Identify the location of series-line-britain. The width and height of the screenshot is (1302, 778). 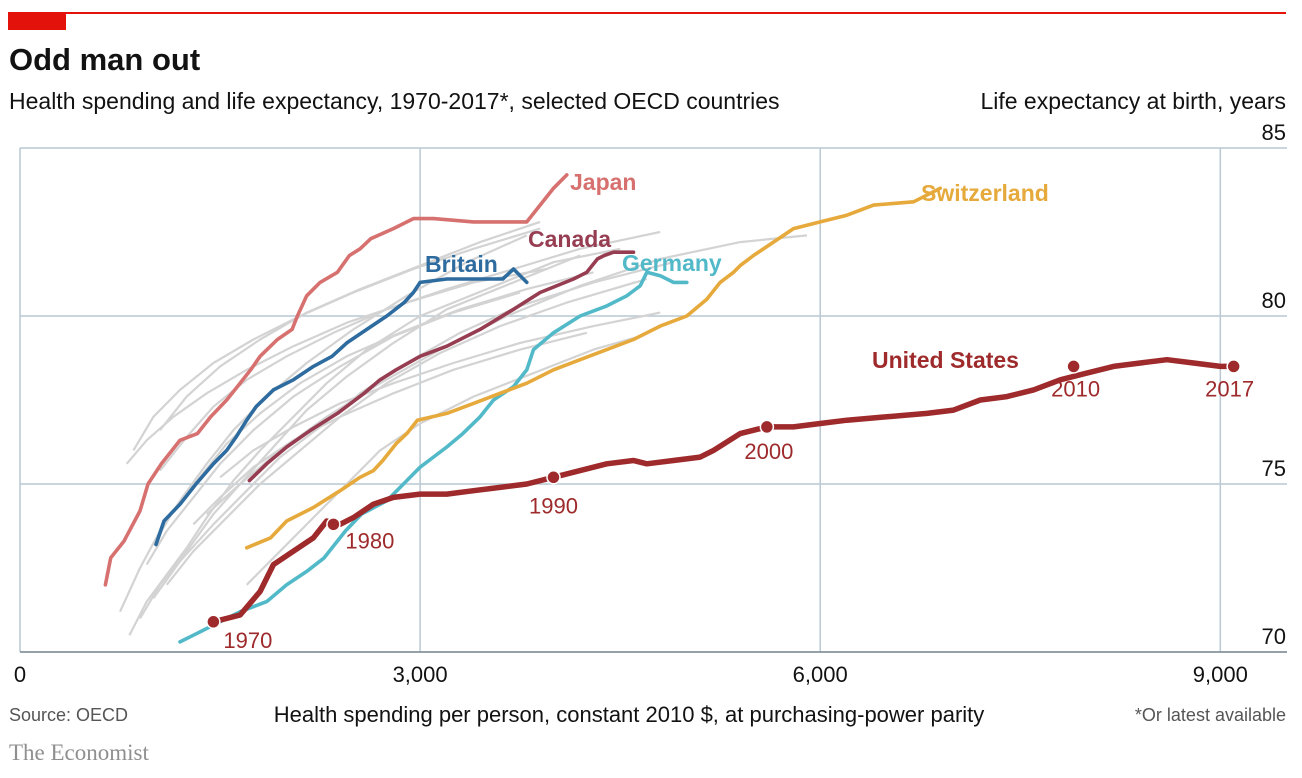
(341, 407).